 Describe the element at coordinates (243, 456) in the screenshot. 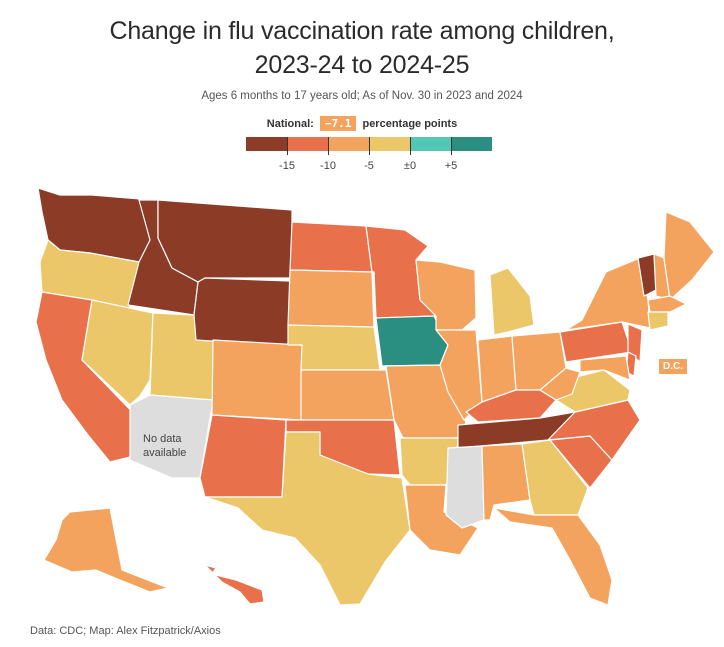

I see `state-nm` at that location.